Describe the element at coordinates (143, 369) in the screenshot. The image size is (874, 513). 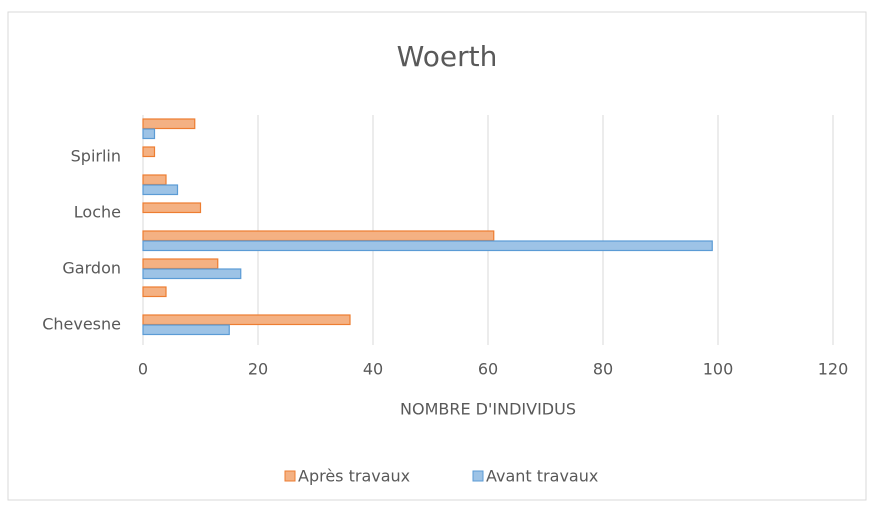
I see `x-tick-label: 0` at that location.